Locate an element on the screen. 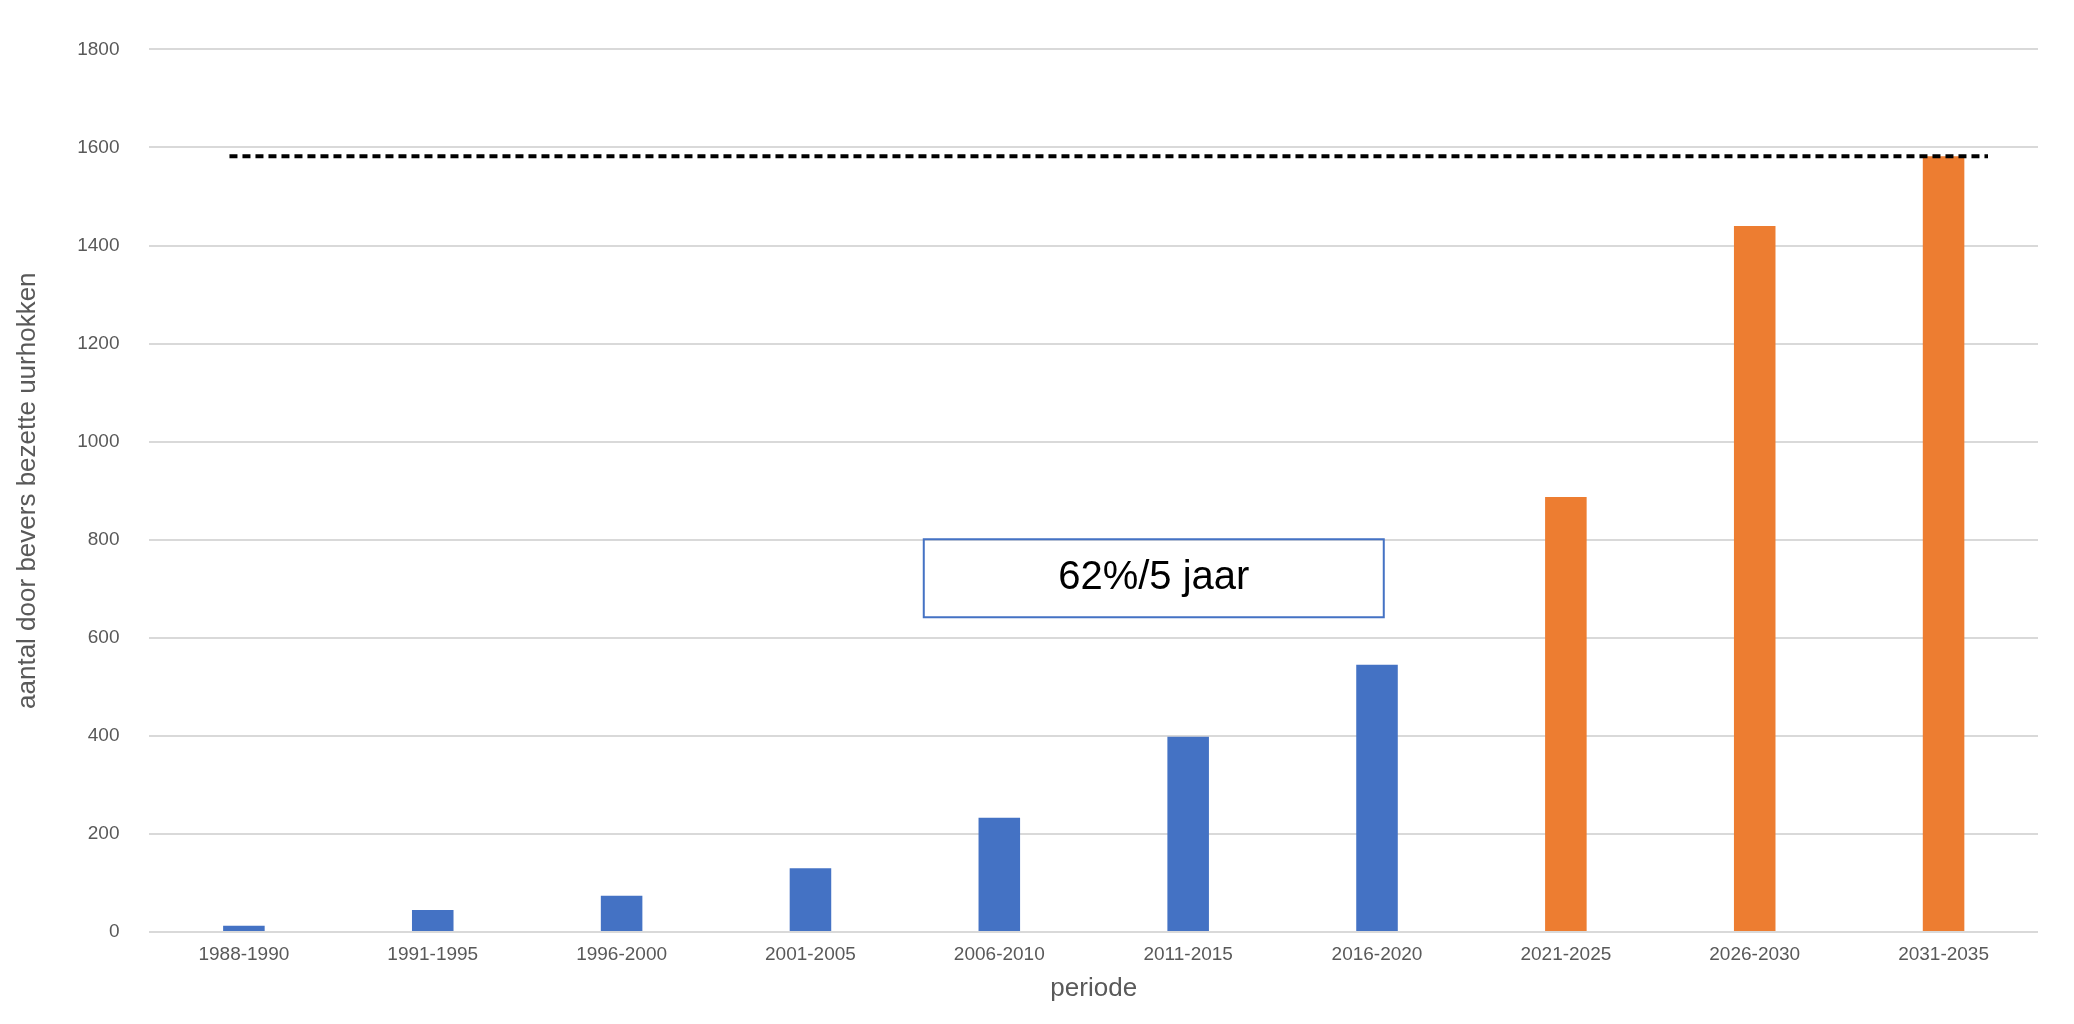 This screenshot has height=1024, width=2074. x-tick-label: 2016-2020 is located at coordinates (1377, 953).